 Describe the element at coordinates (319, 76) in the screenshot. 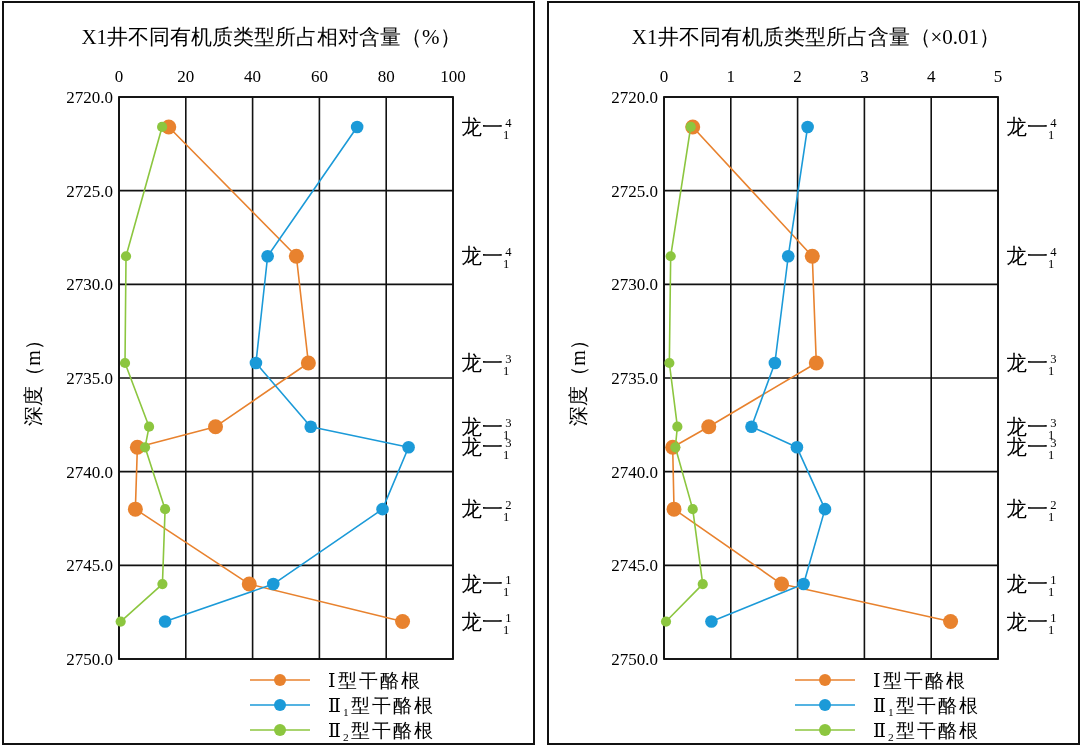

I see `x-tick-label: 60` at that location.